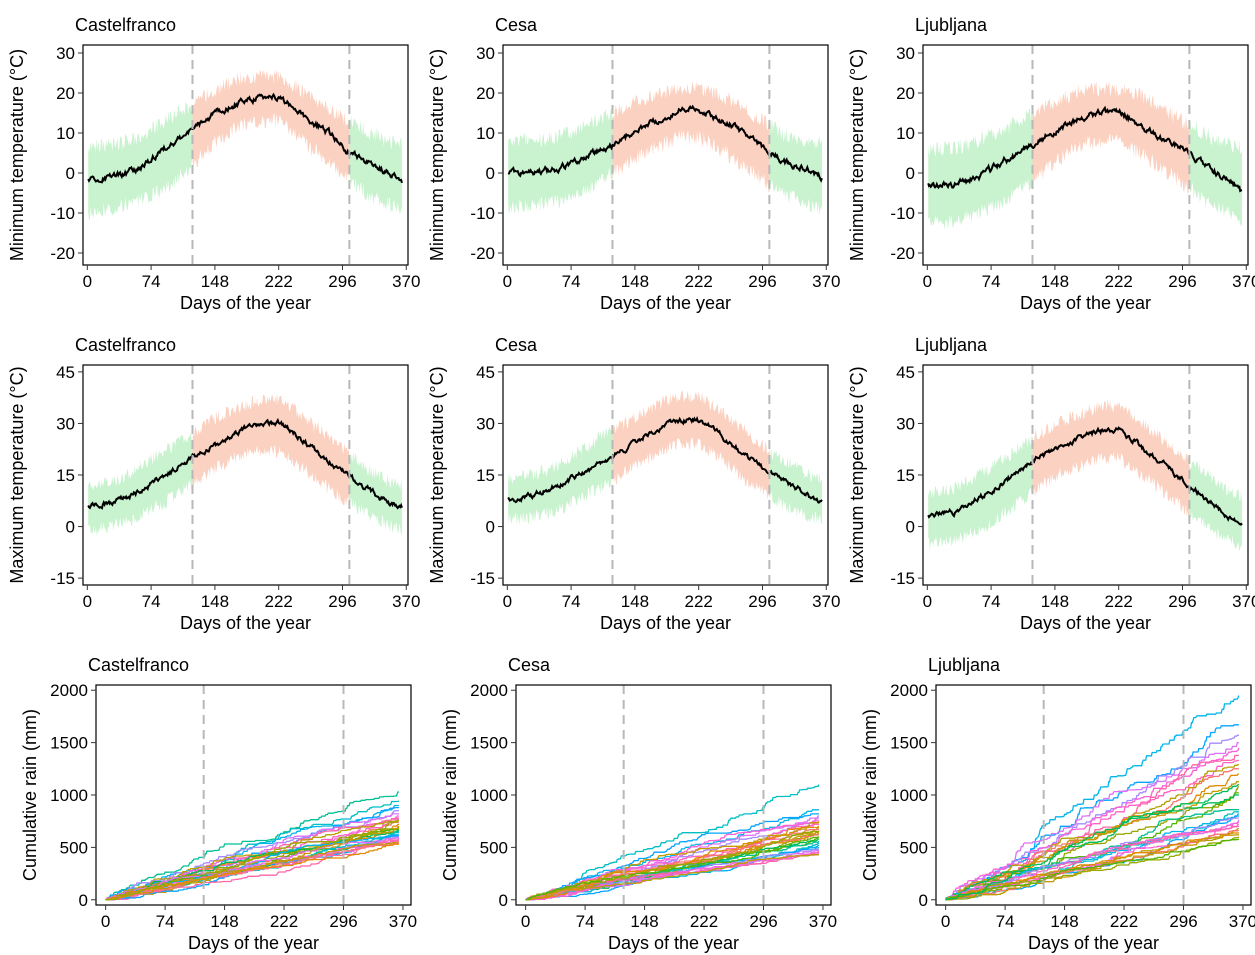  What do you see at coordinates (909, 795) in the screenshot?
I see `y-tick-label: 1000` at bounding box center [909, 795].